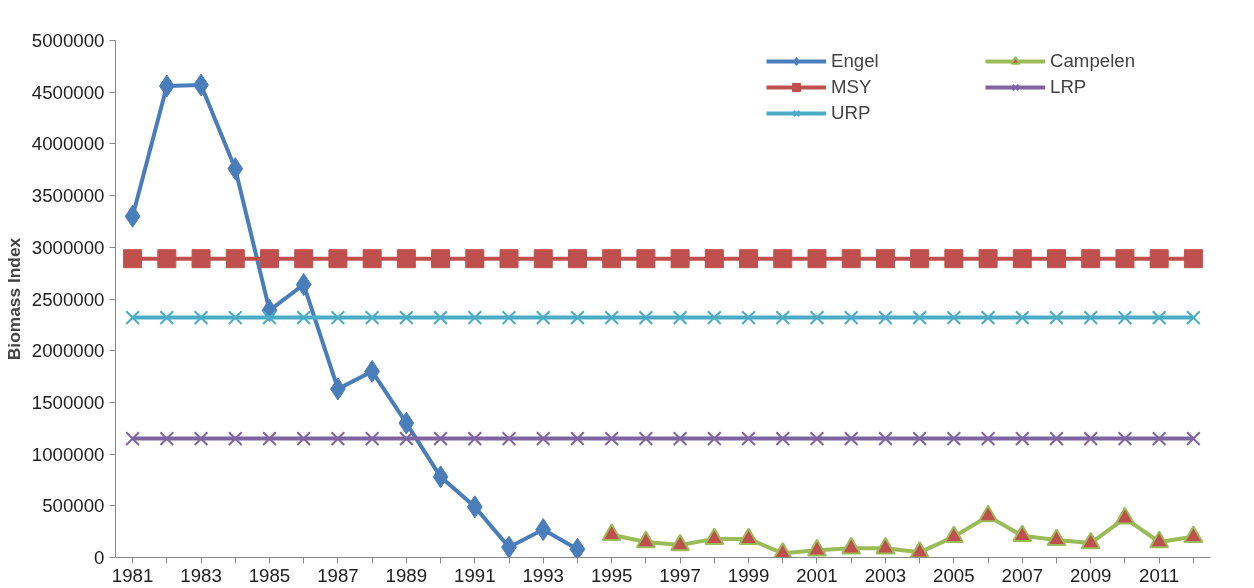 The image size is (1254, 588). Describe the element at coordinates (954, 575) in the screenshot. I see `x-tick-label: 2005` at that location.